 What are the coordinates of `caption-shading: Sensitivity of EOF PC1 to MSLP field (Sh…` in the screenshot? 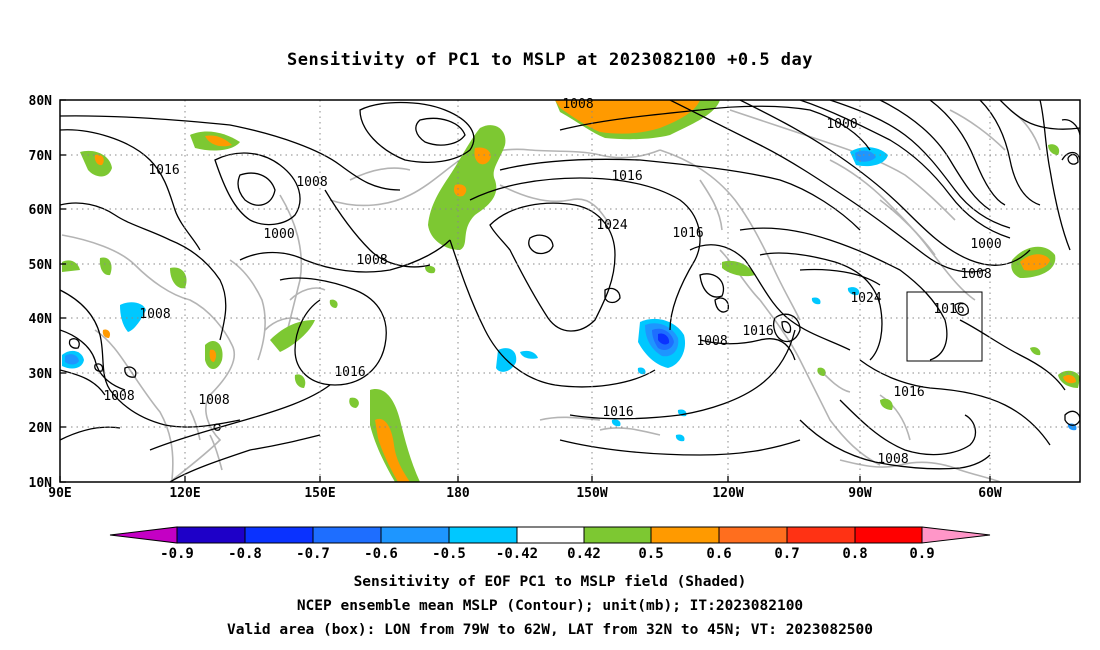 It's located at (550, 582).